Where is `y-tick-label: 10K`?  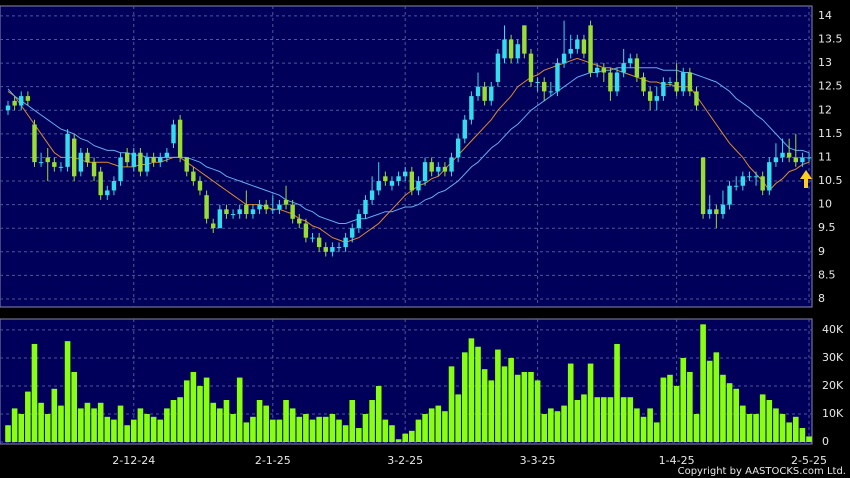
y-tick-label: 10K is located at coordinates (833, 413).